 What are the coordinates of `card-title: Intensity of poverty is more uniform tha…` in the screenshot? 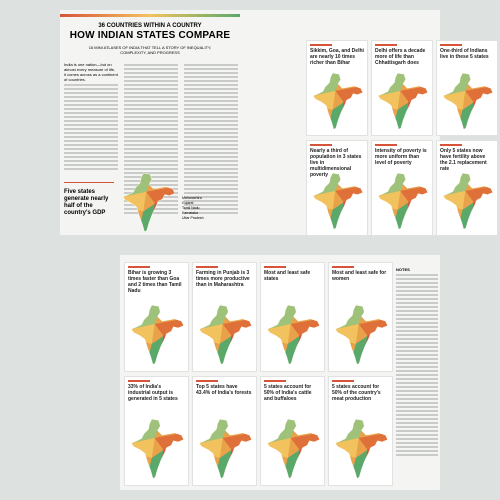 It's located at (401, 157).